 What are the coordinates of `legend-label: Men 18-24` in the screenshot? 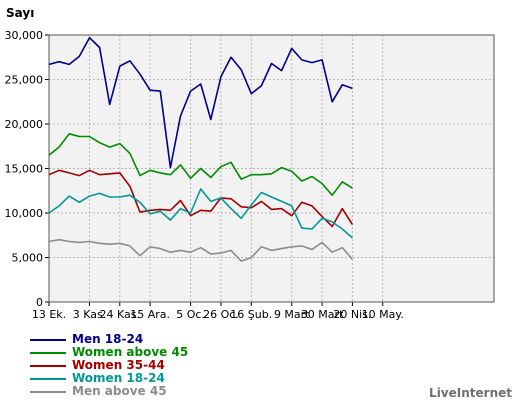 It's located at (108, 339).